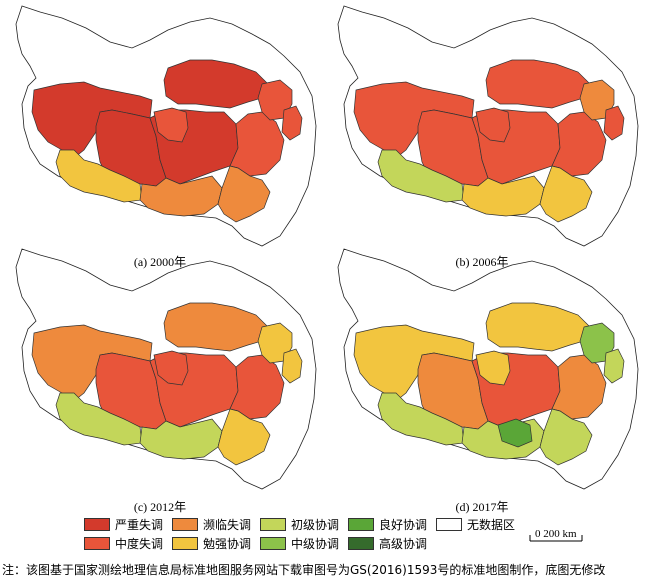 Image resolution: width=650 pixels, height=579 pixels. I want to click on legend-item-barely: 勉强协调, so click(211, 543).